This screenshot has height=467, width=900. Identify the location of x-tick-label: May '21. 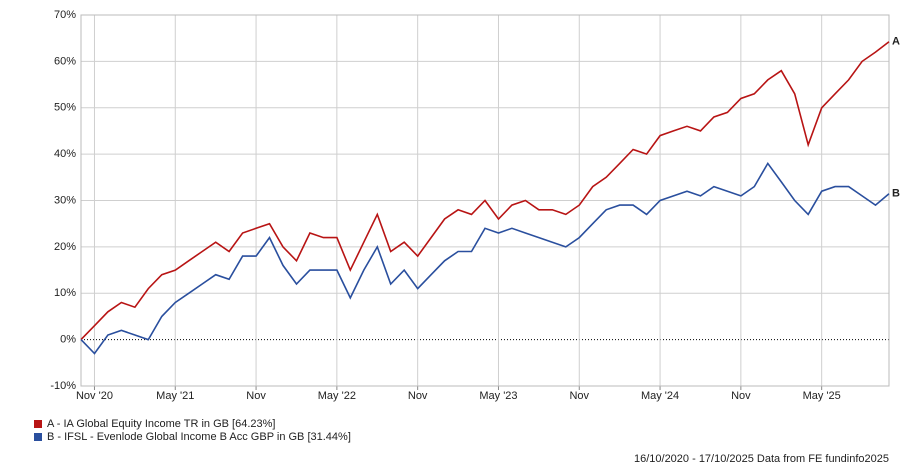
(175, 396).